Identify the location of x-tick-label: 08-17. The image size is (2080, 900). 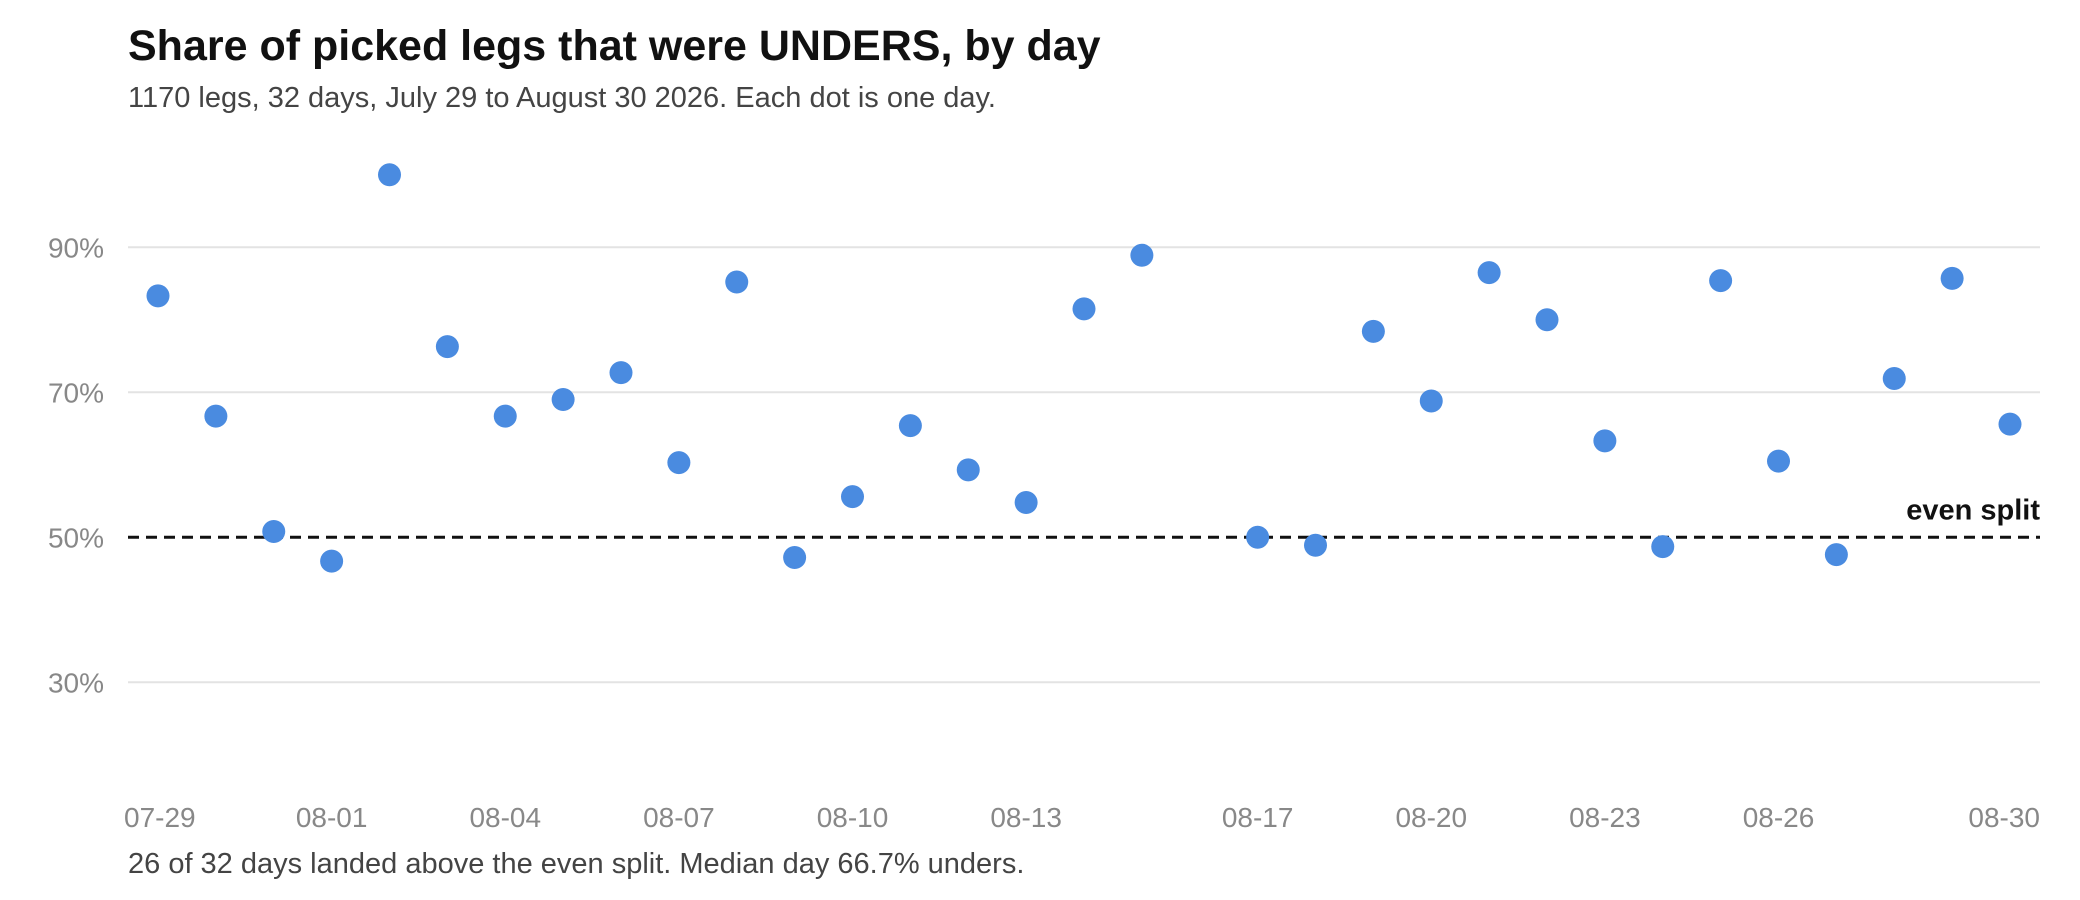
(1258, 817).